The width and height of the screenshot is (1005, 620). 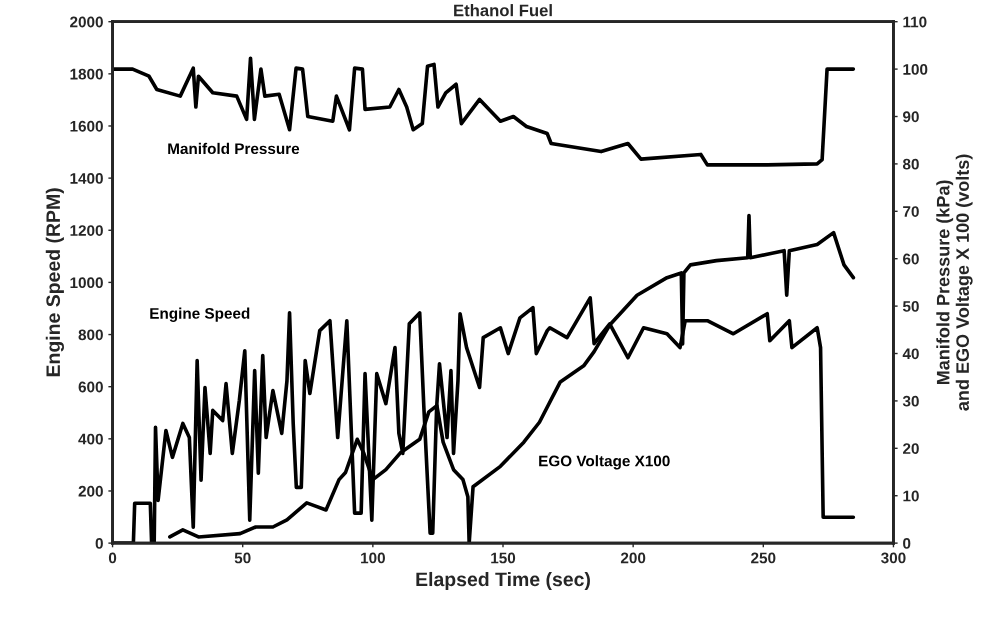 What do you see at coordinates (373, 558) in the screenshot?
I see `x-tick-label: 100` at bounding box center [373, 558].